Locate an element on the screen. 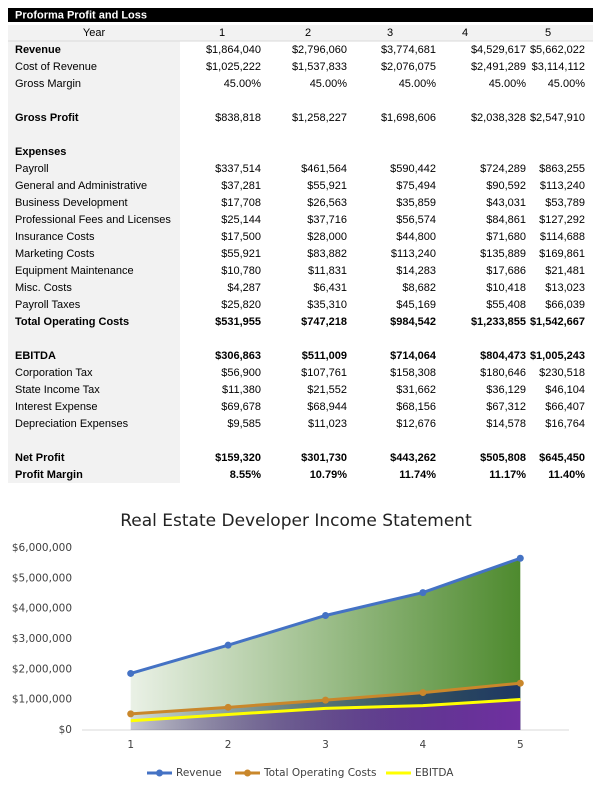 The image size is (601, 790). cell-value: $2,491,289 is located at coordinates (498, 67).